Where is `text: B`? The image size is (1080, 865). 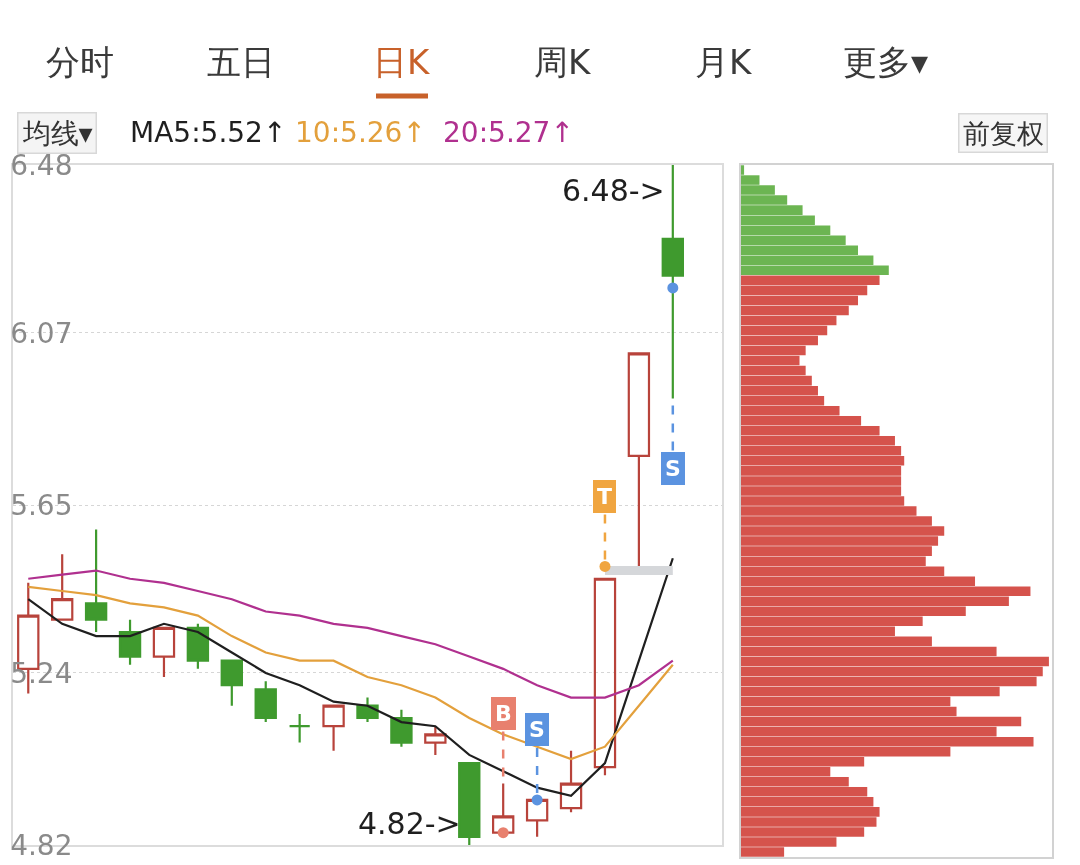 text: B is located at coordinates (503, 713).